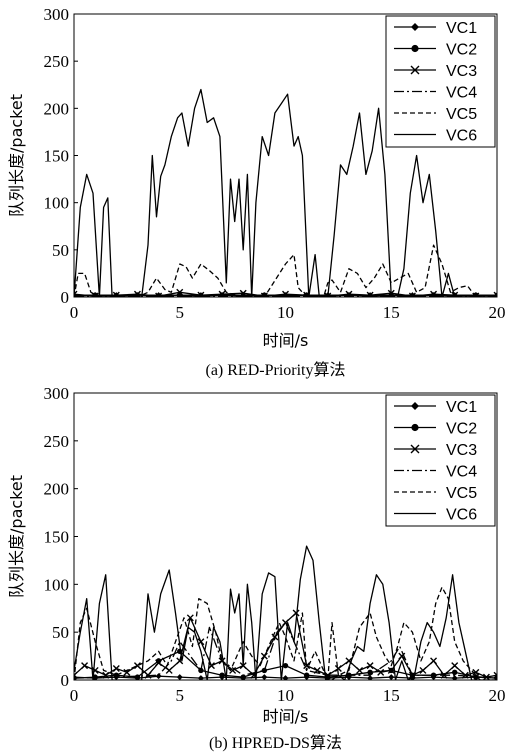 This screenshot has height=755, width=506. I want to click on x-tick-label: 10, so click(285, 695).